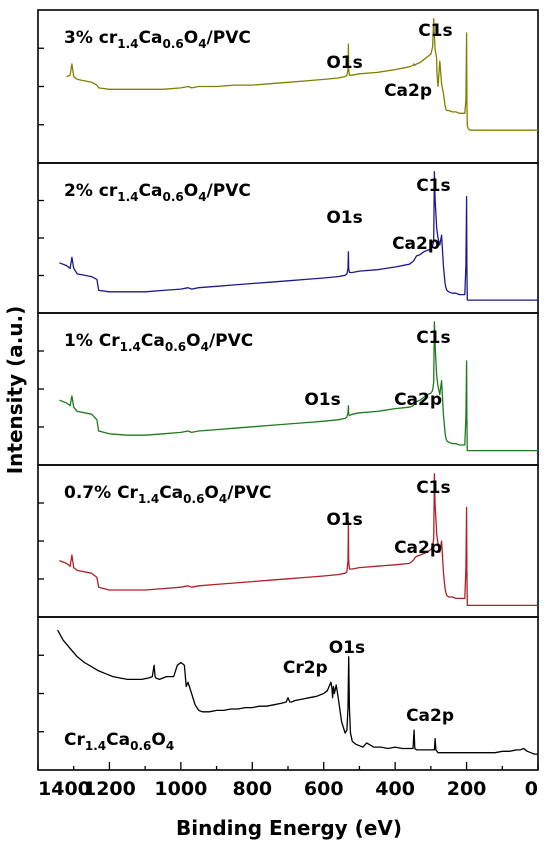  What do you see at coordinates (324, 789) in the screenshot?
I see `x-tick-label: 600` at bounding box center [324, 789].